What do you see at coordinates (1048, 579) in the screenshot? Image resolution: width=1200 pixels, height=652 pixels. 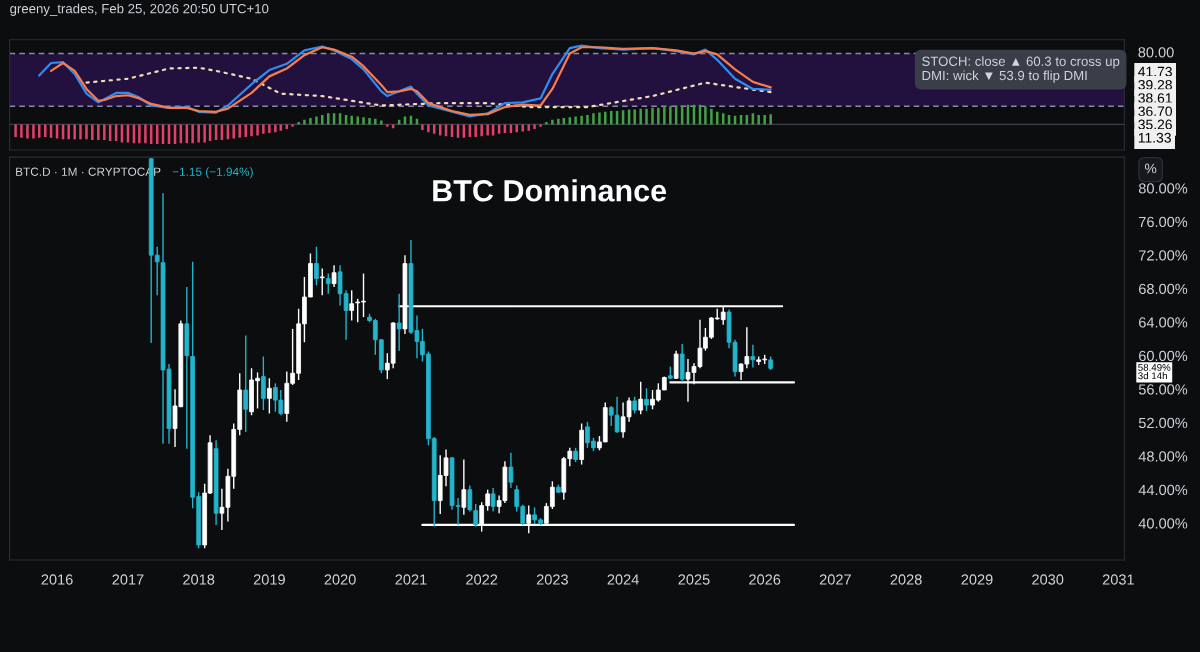 I see `x-tick-label: 2030` at bounding box center [1048, 579].